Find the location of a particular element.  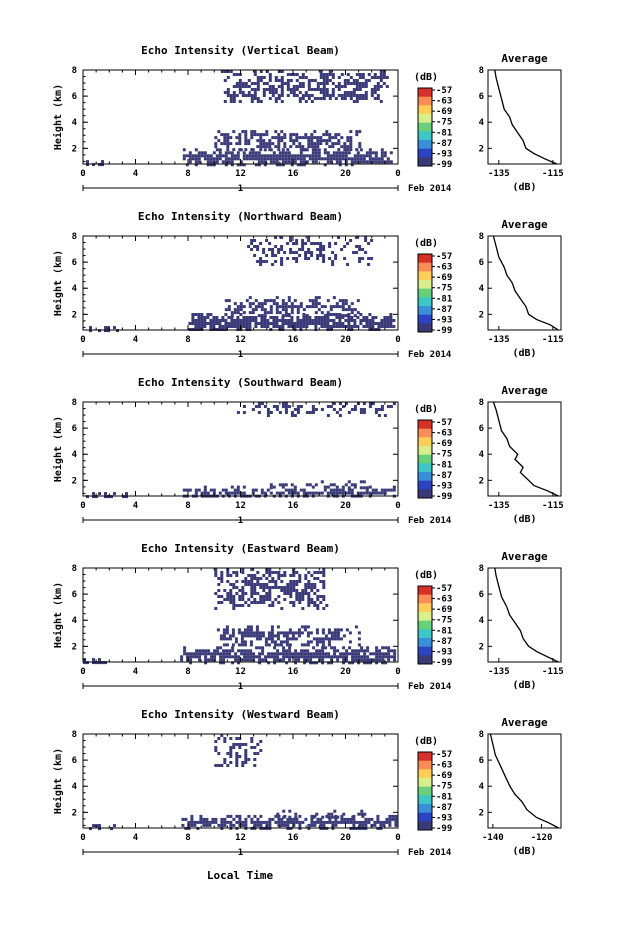

colorbar-tick-label: -75 is located at coordinates (444, 787).